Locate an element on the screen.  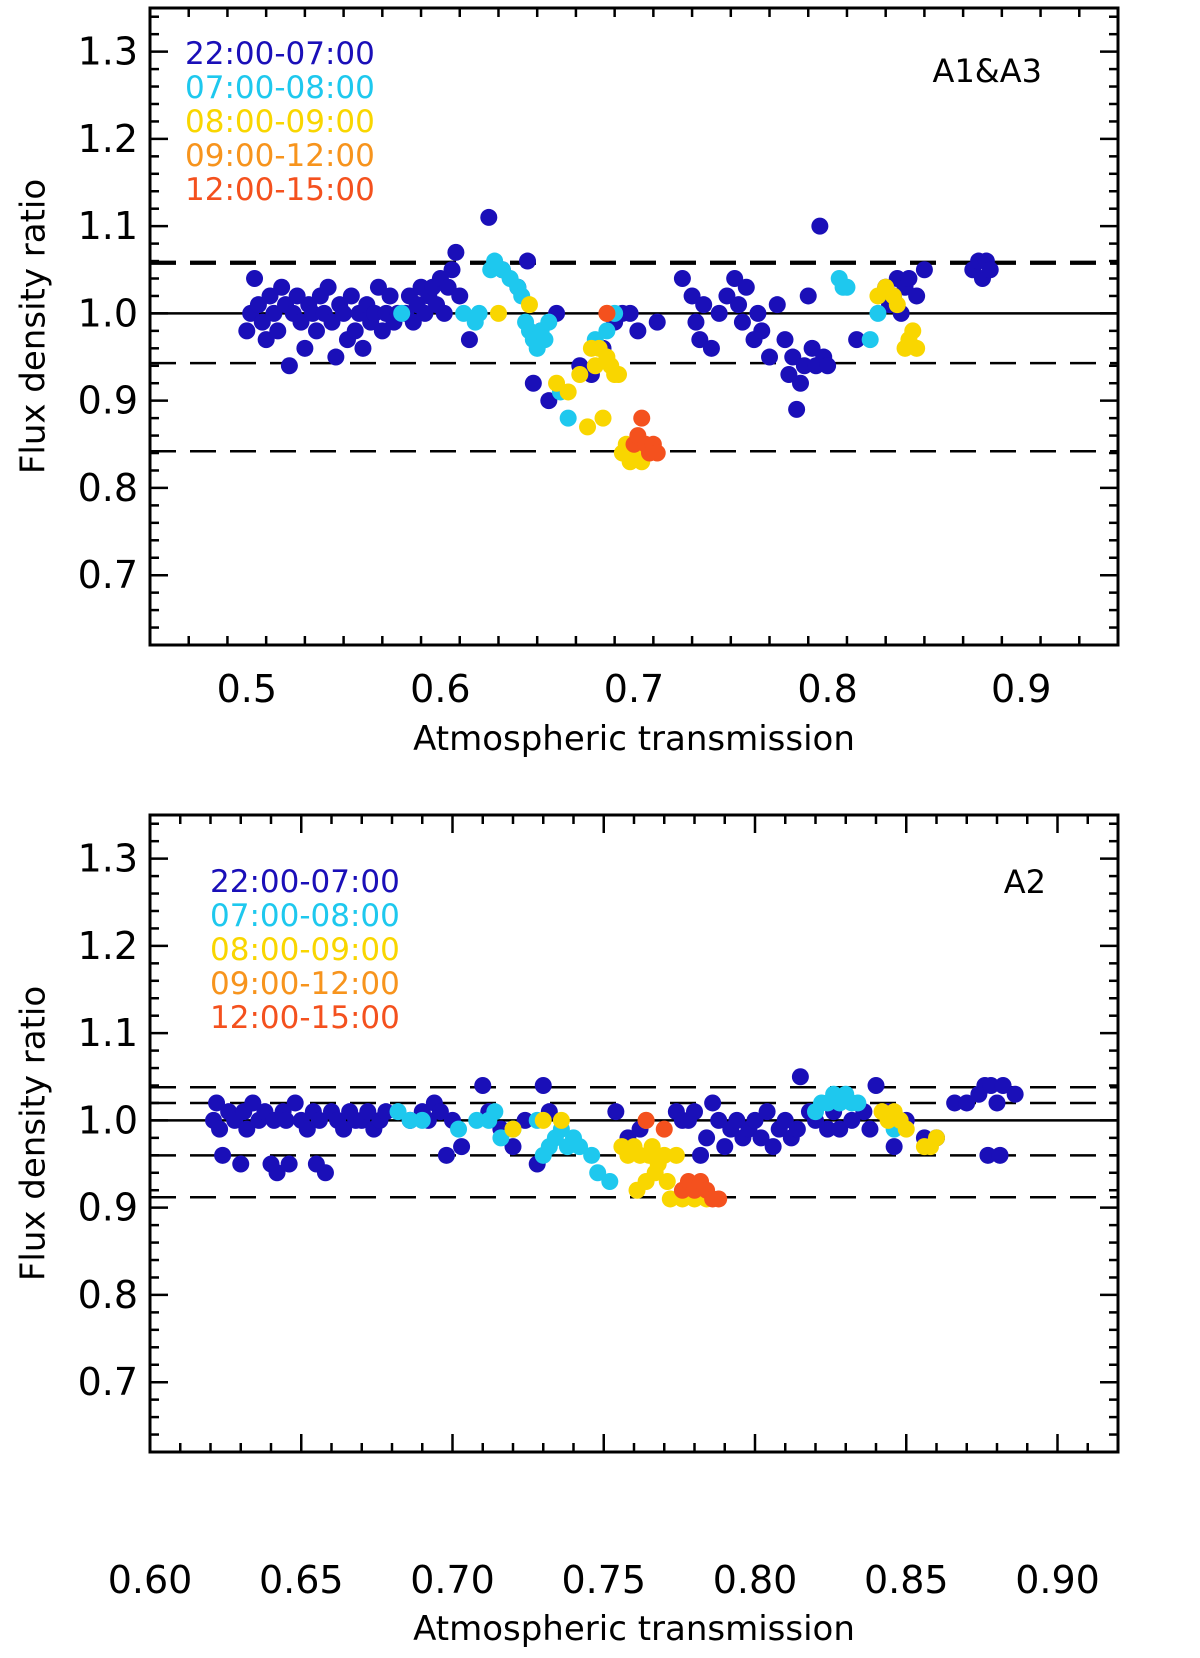
y-tick-label: 1.2 is located at coordinates (108, 139).